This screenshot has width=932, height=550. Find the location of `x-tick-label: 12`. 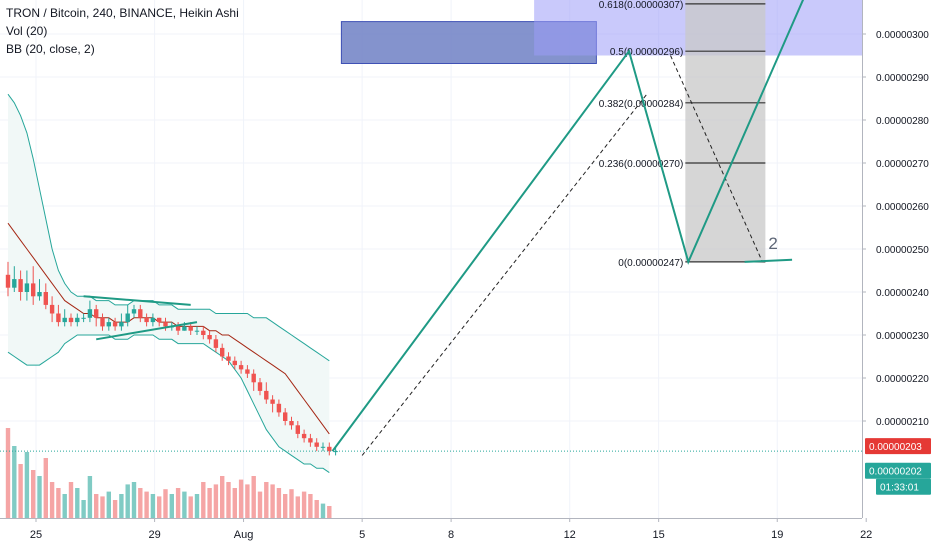

x-tick-label: 12 is located at coordinates (570, 535).